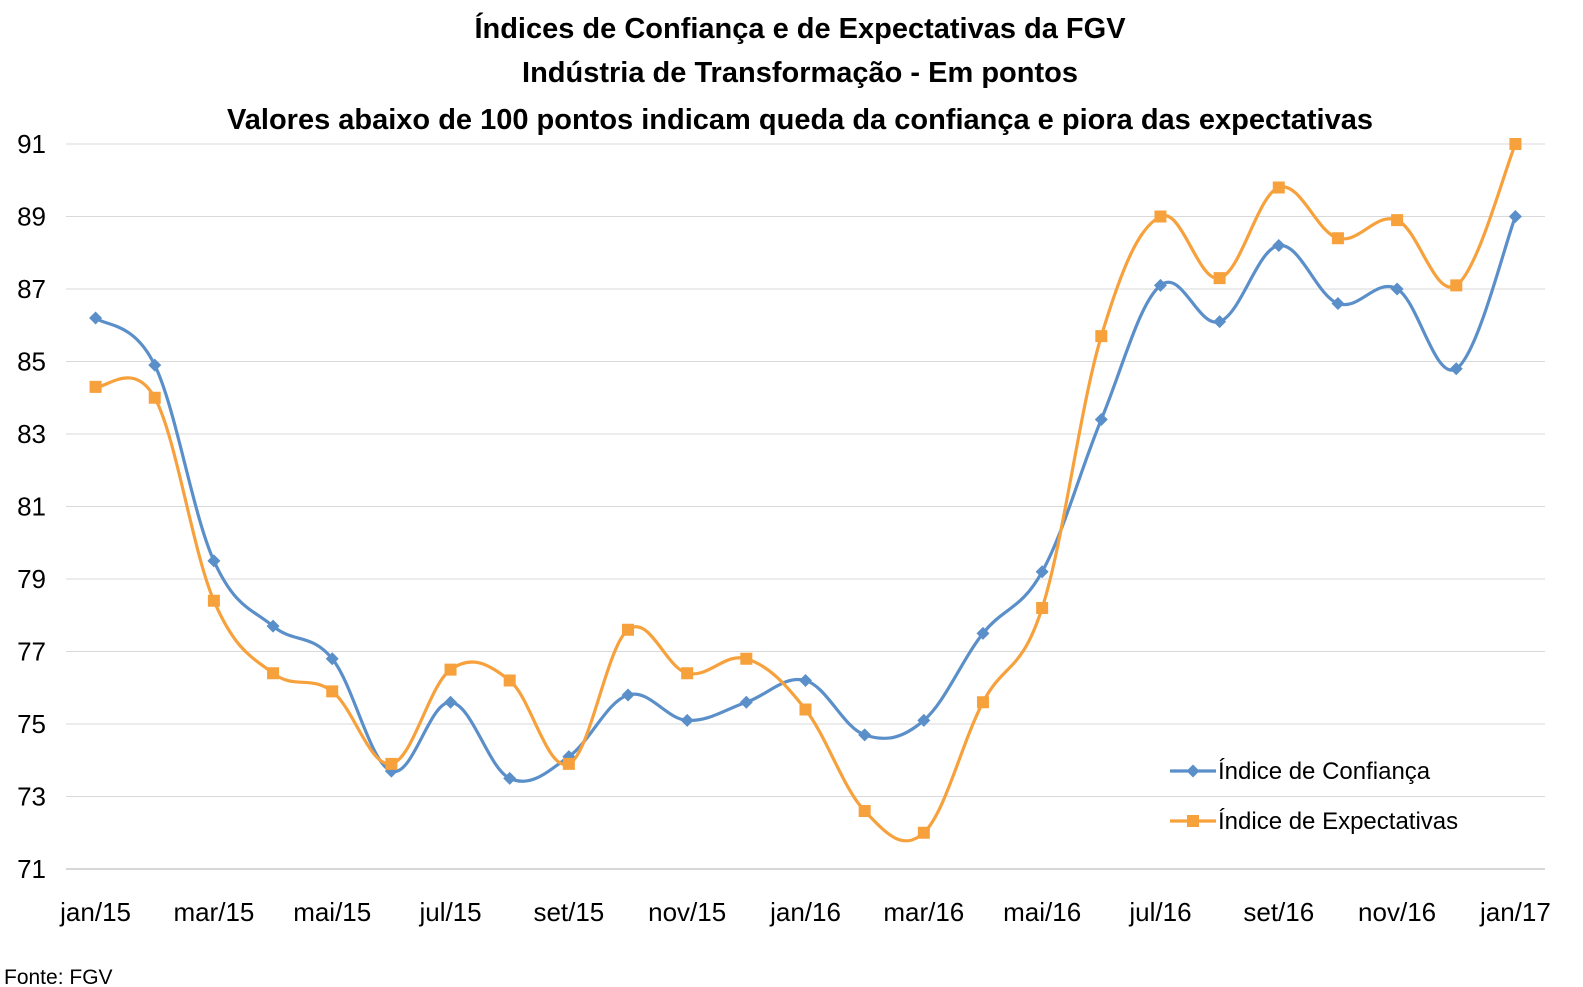  Describe the element at coordinates (31, 579) in the screenshot. I see `y-tick-label: 79` at that location.